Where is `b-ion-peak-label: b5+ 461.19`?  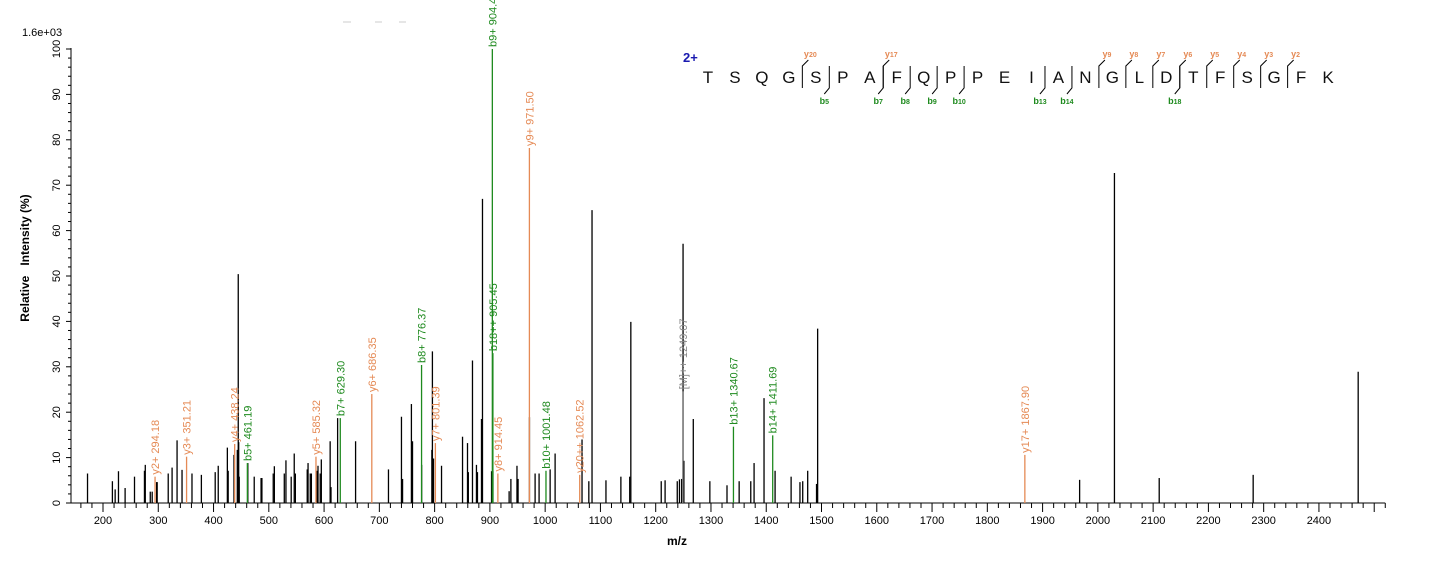
b-ion-peak-label: b5+ 461.19 is located at coordinates (248, 433).